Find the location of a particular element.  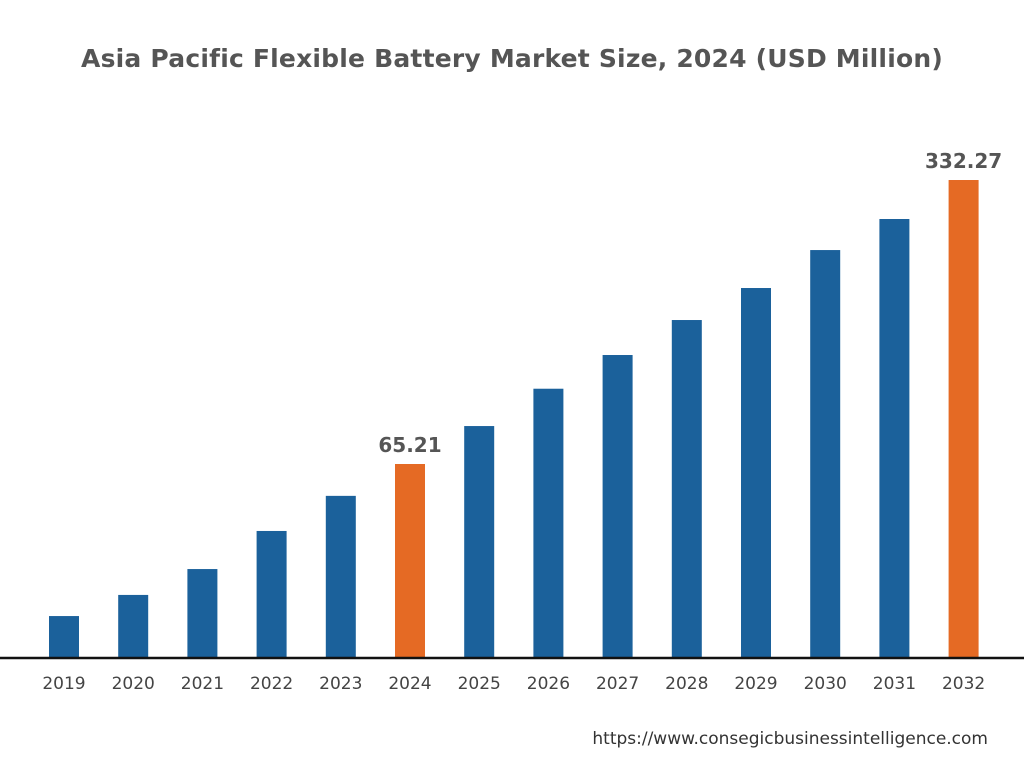

bar-2024 is located at coordinates (410, 561).